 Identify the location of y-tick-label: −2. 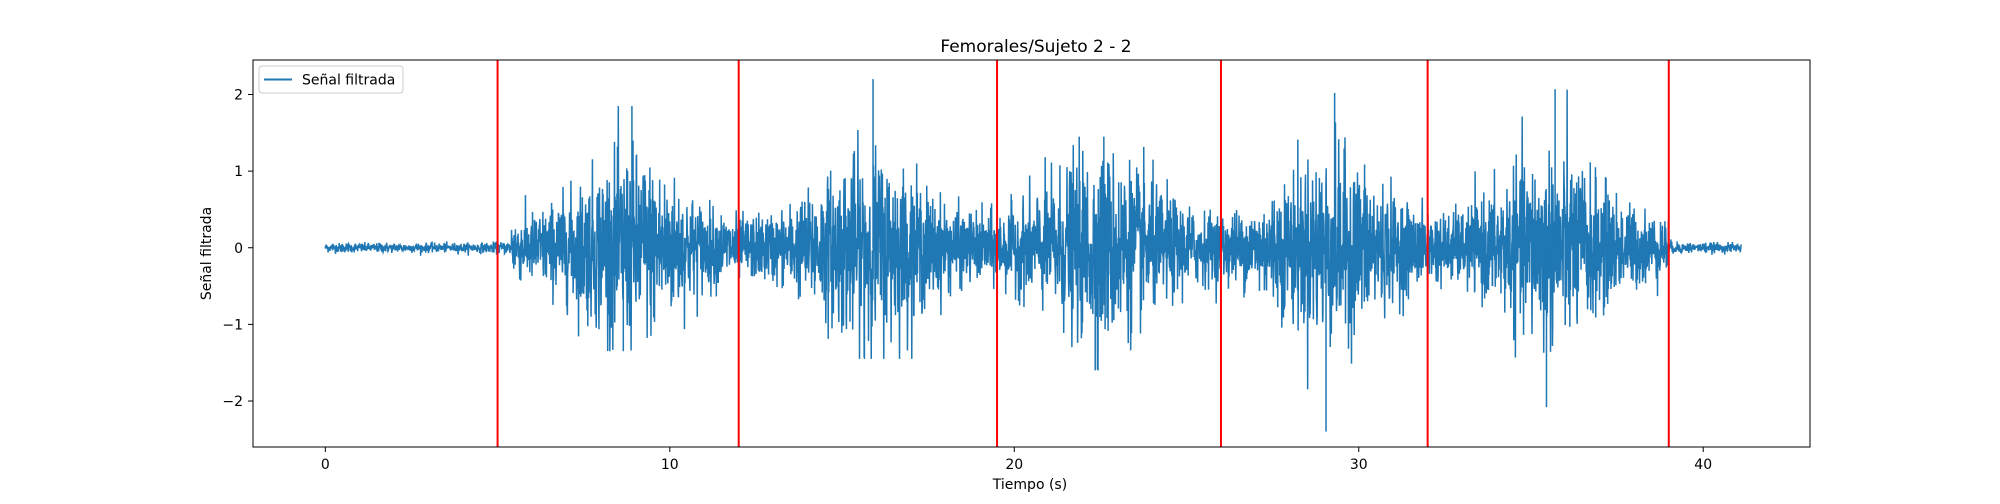
(232, 402).